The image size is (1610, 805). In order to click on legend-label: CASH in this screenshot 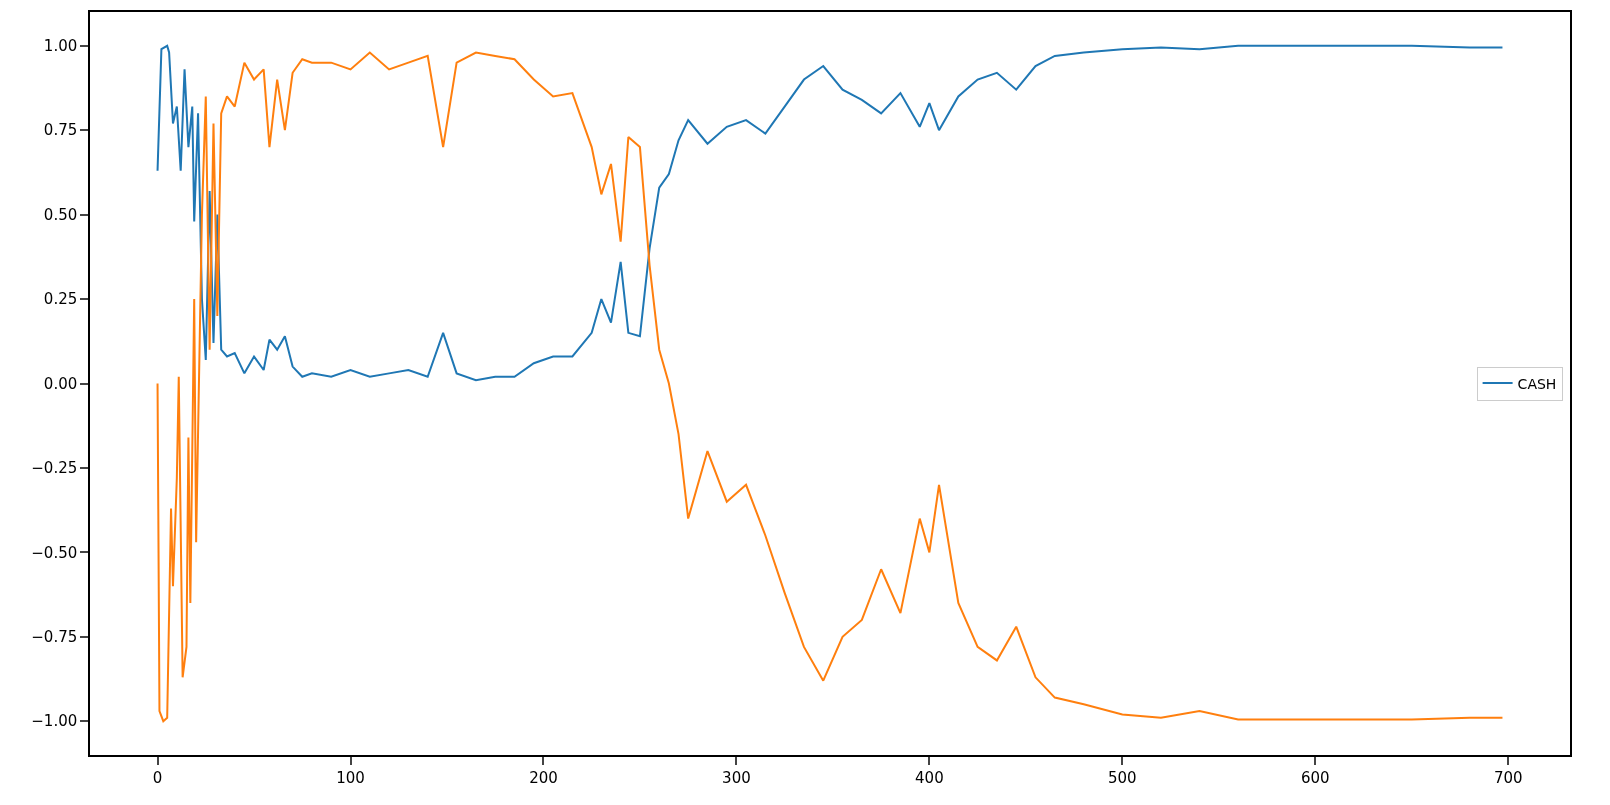, I will do `click(1537, 383)`.